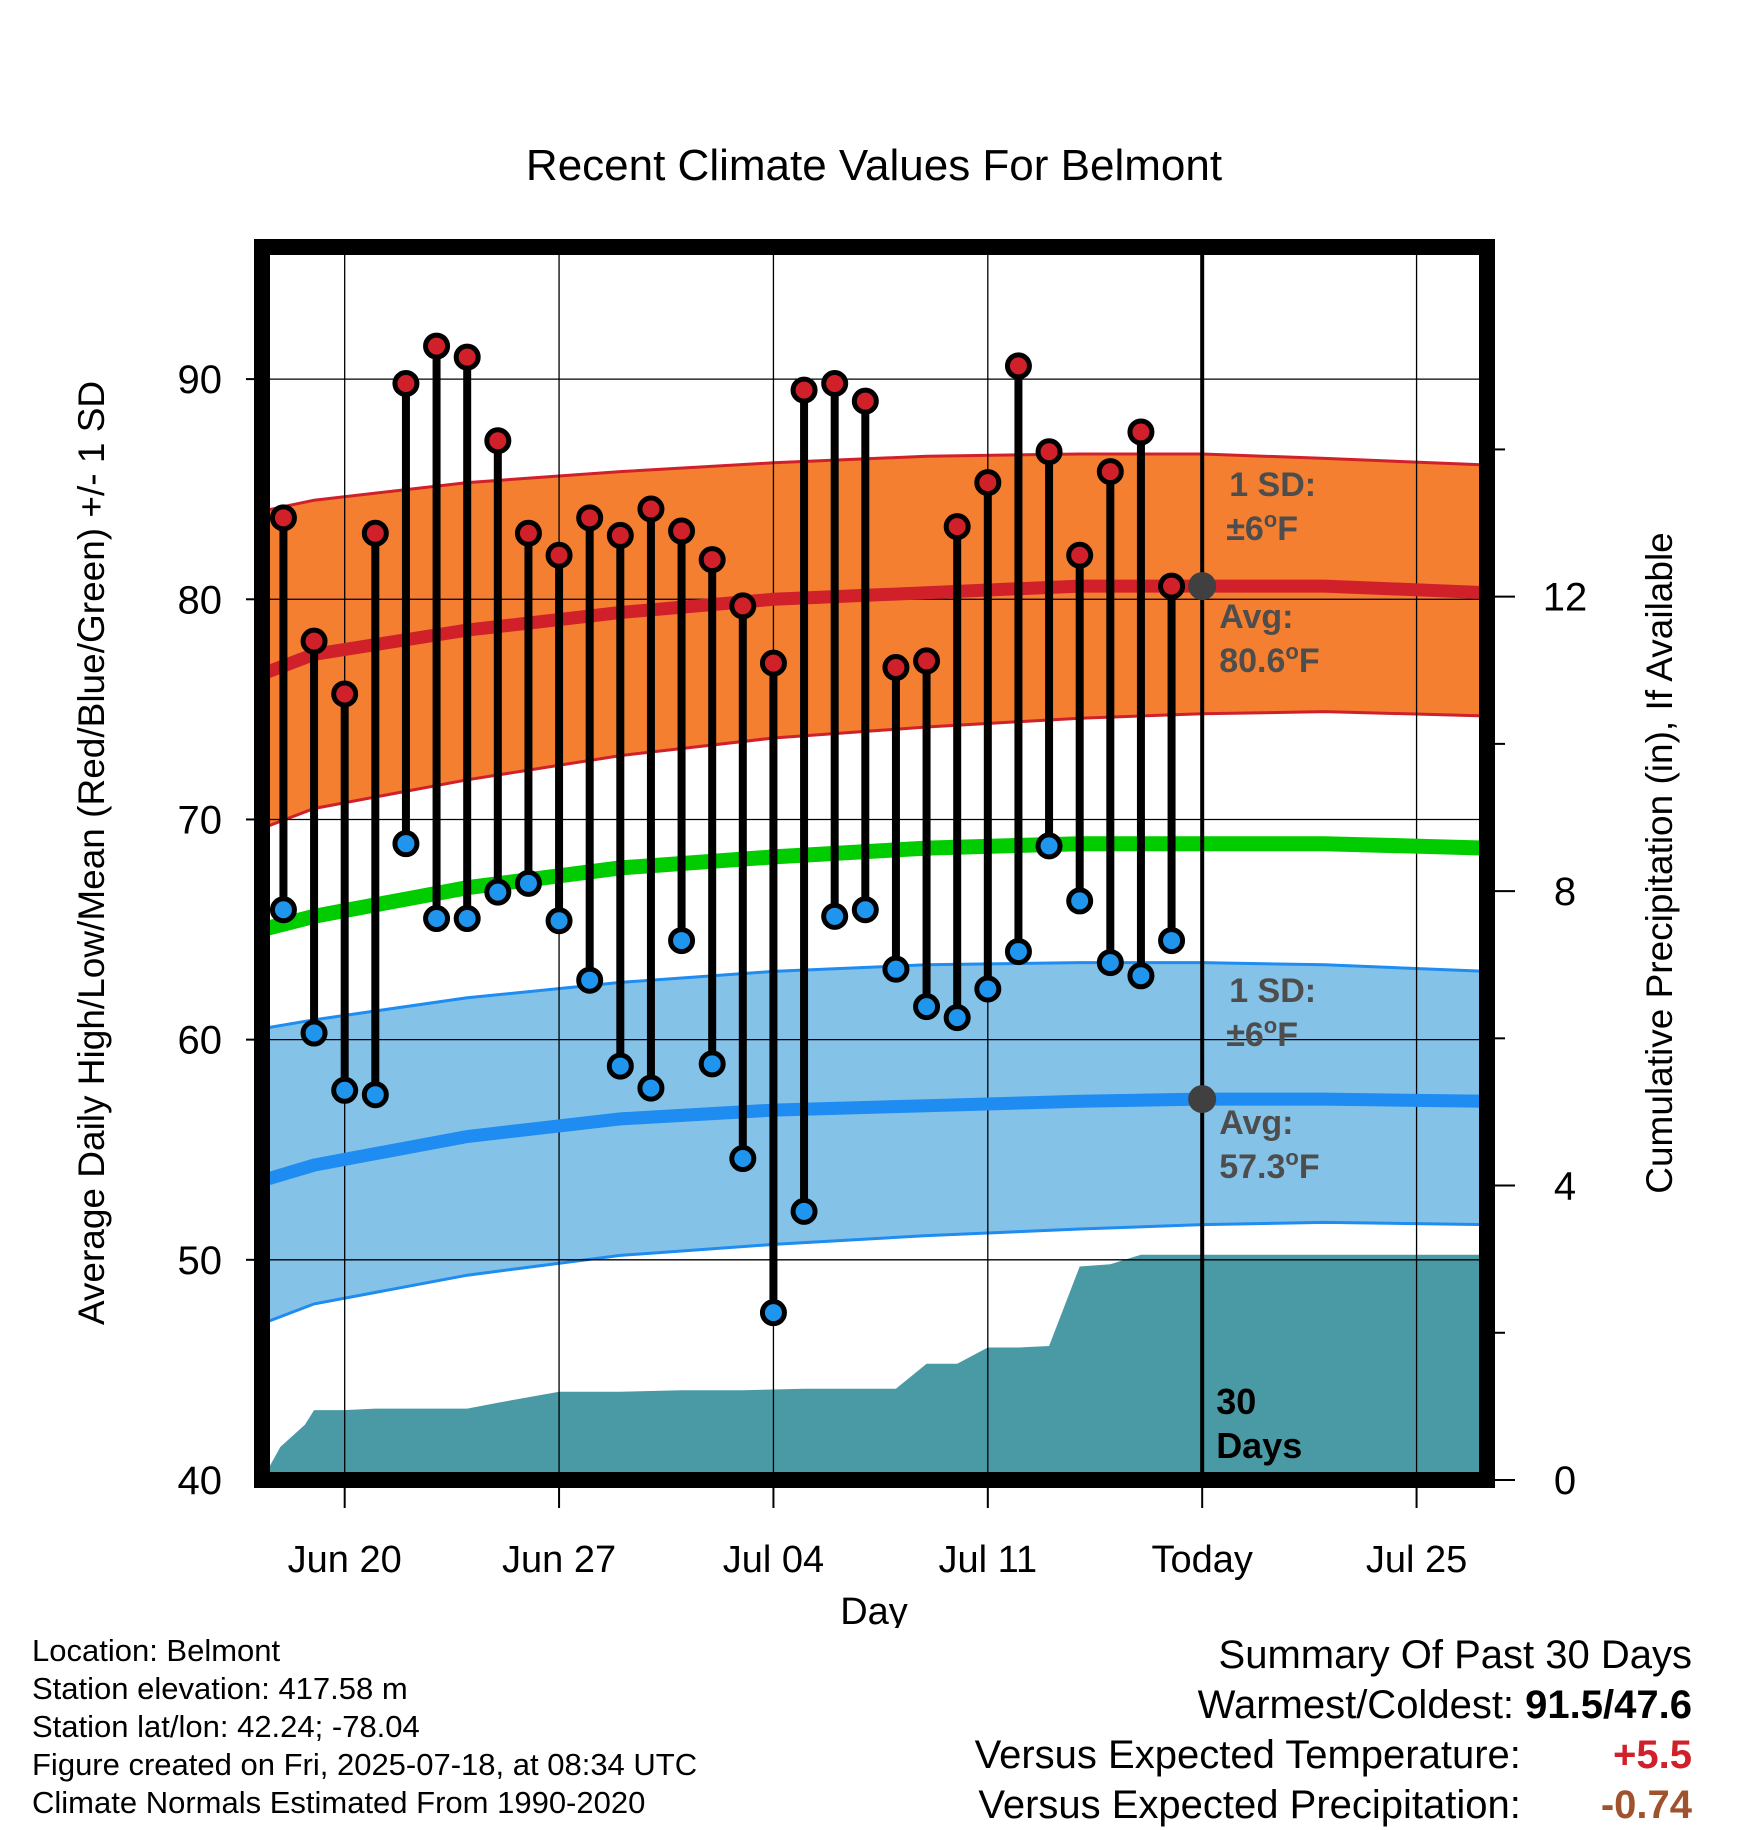 The width and height of the screenshot is (1748, 1830). What do you see at coordinates (1416, 1560) in the screenshot?
I see `x-tick-label: Jul 25` at bounding box center [1416, 1560].